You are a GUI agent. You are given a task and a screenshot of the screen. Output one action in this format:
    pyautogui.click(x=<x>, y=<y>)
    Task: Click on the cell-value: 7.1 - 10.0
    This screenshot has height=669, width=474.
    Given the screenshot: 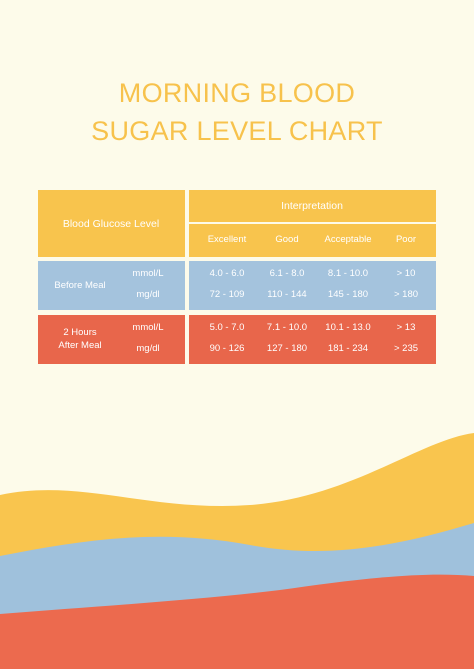 What is the action you would take?
    pyautogui.click(x=287, y=327)
    